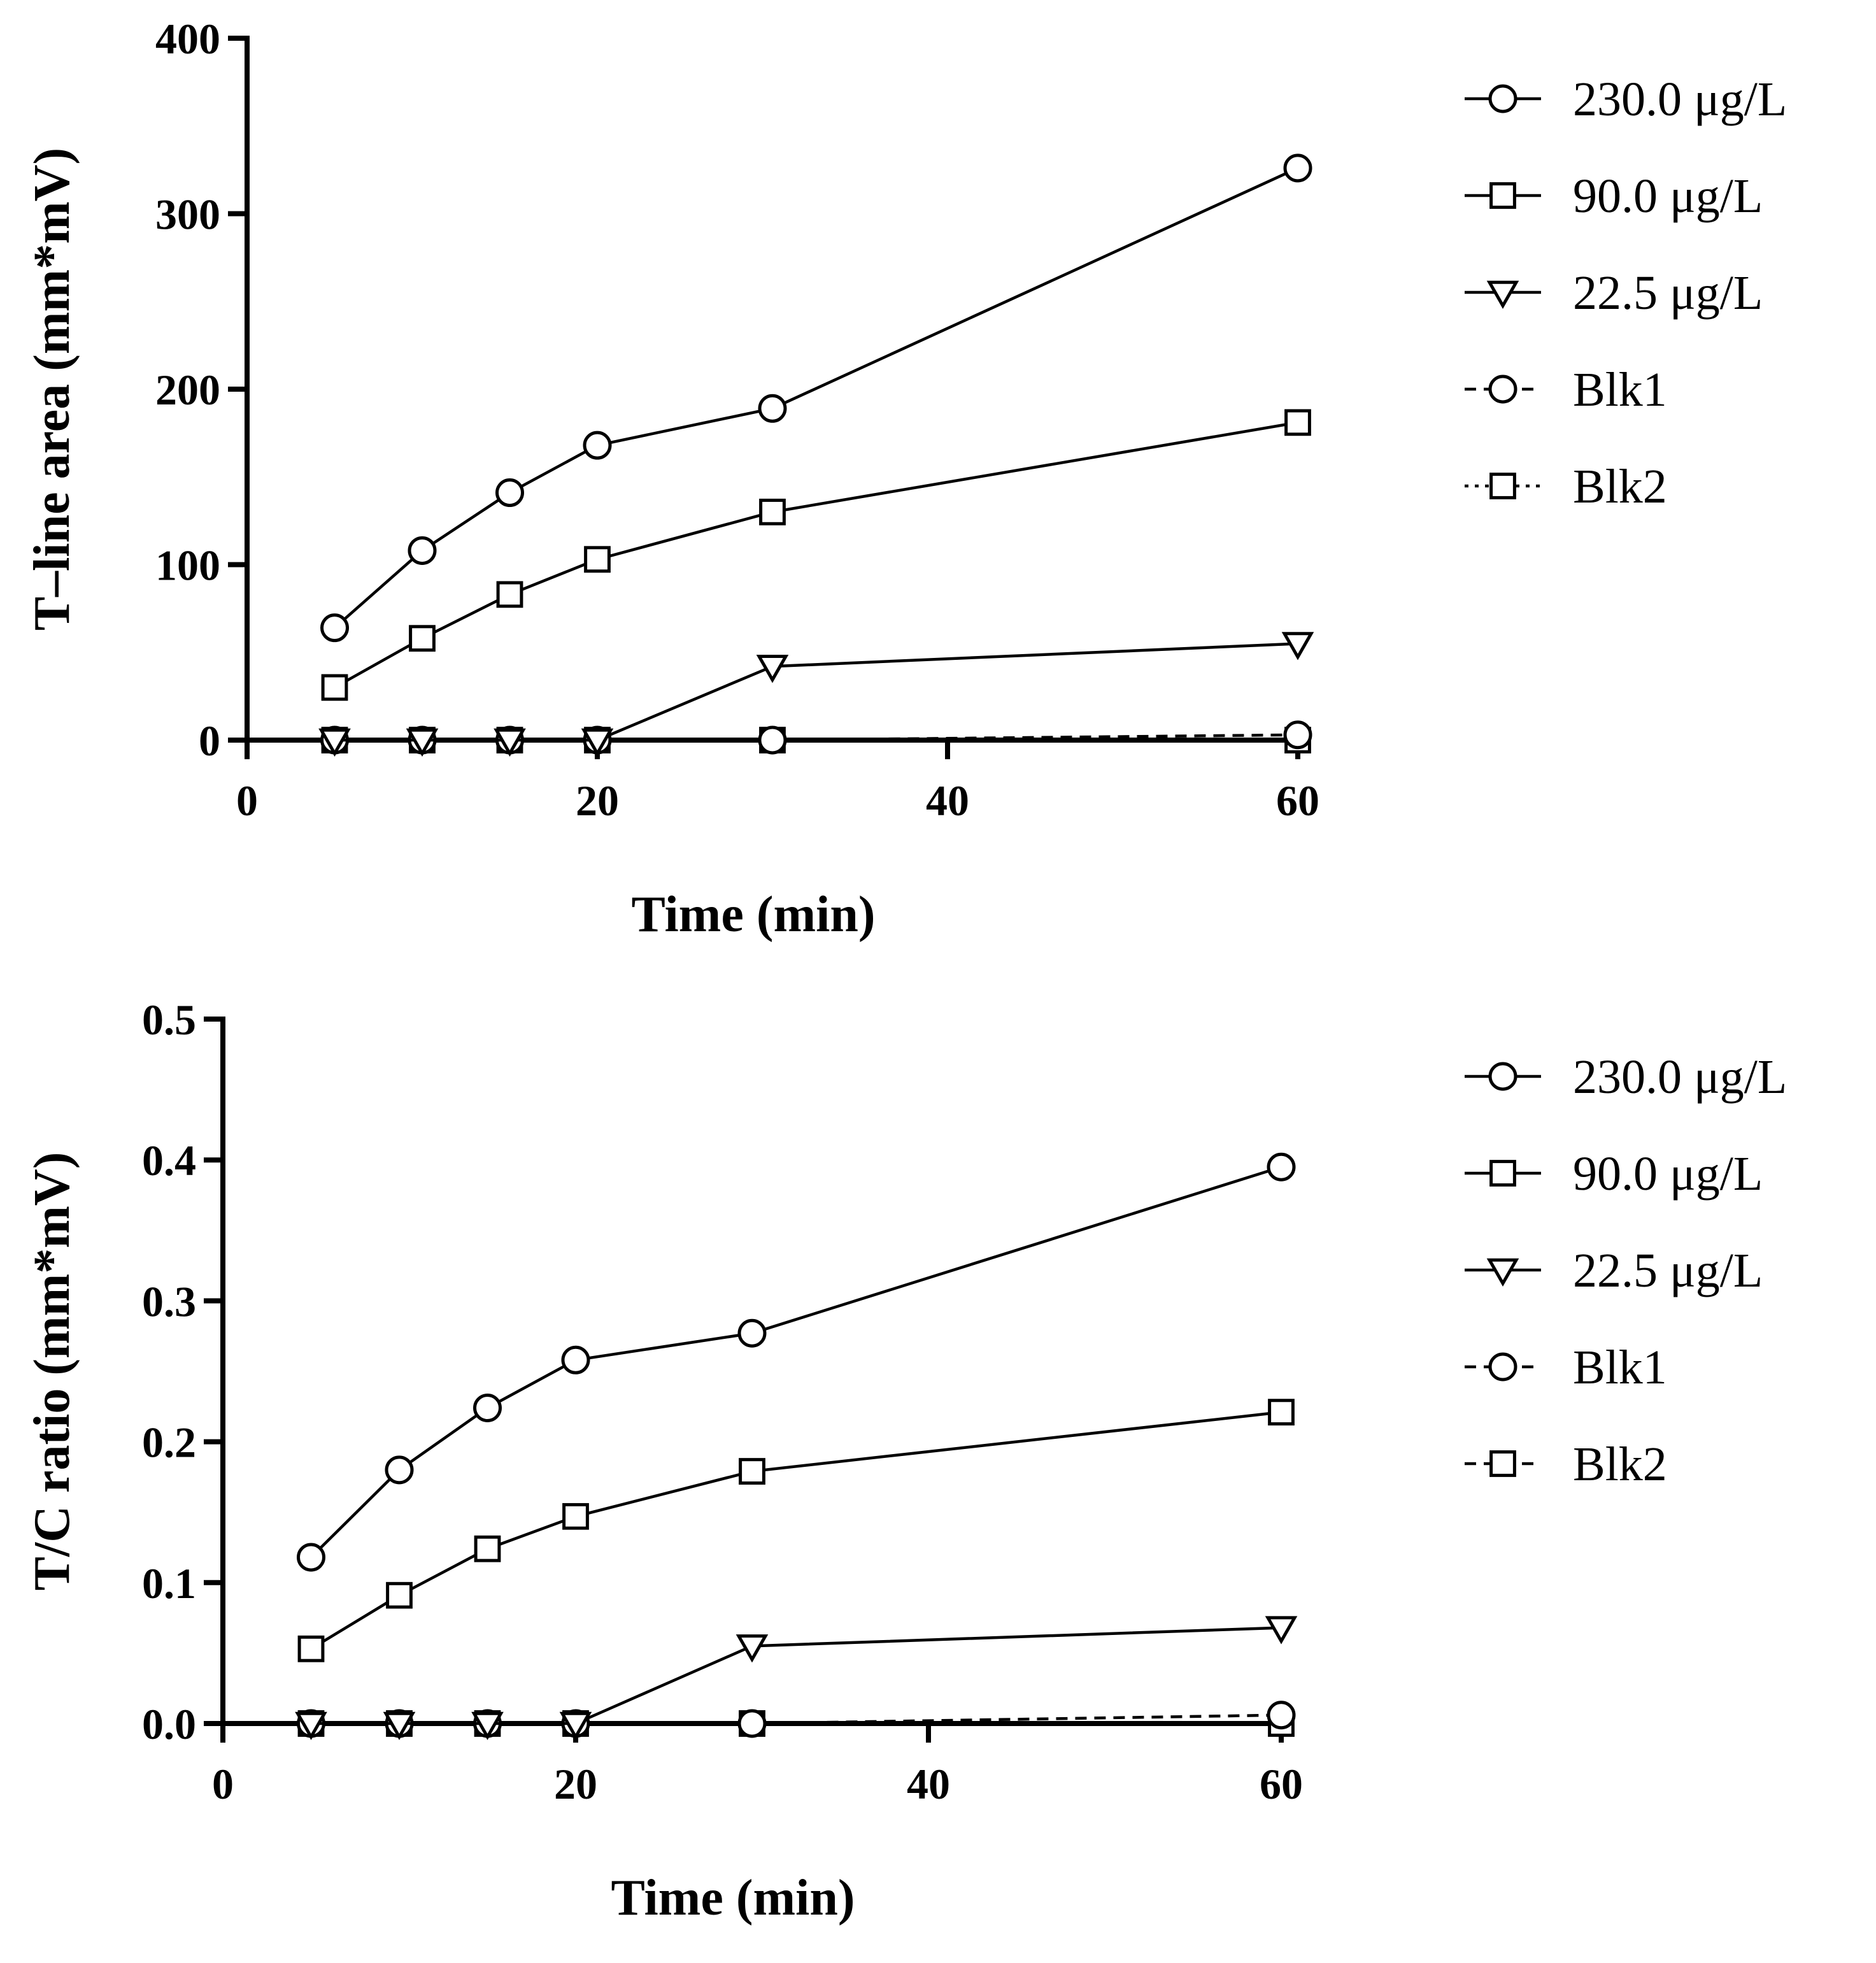 The image size is (1876, 1963). I want to click on y-tick-label: 0, so click(209, 741).